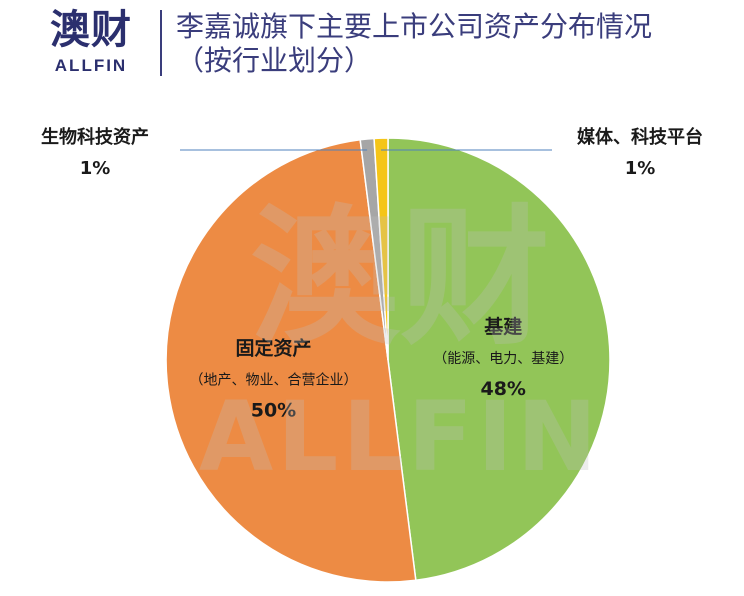 The image size is (744, 596). Describe the element at coordinates (274, 60) in the screenshot. I see `title-line-2: （按行业划分）` at that location.